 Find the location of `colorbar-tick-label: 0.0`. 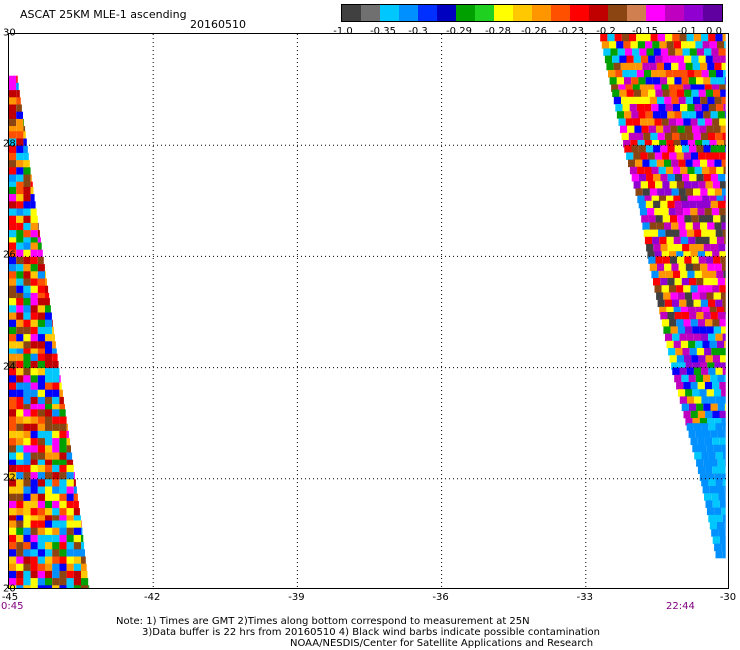

colorbar-tick-label: 0.0 is located at coordinates (714, 31).